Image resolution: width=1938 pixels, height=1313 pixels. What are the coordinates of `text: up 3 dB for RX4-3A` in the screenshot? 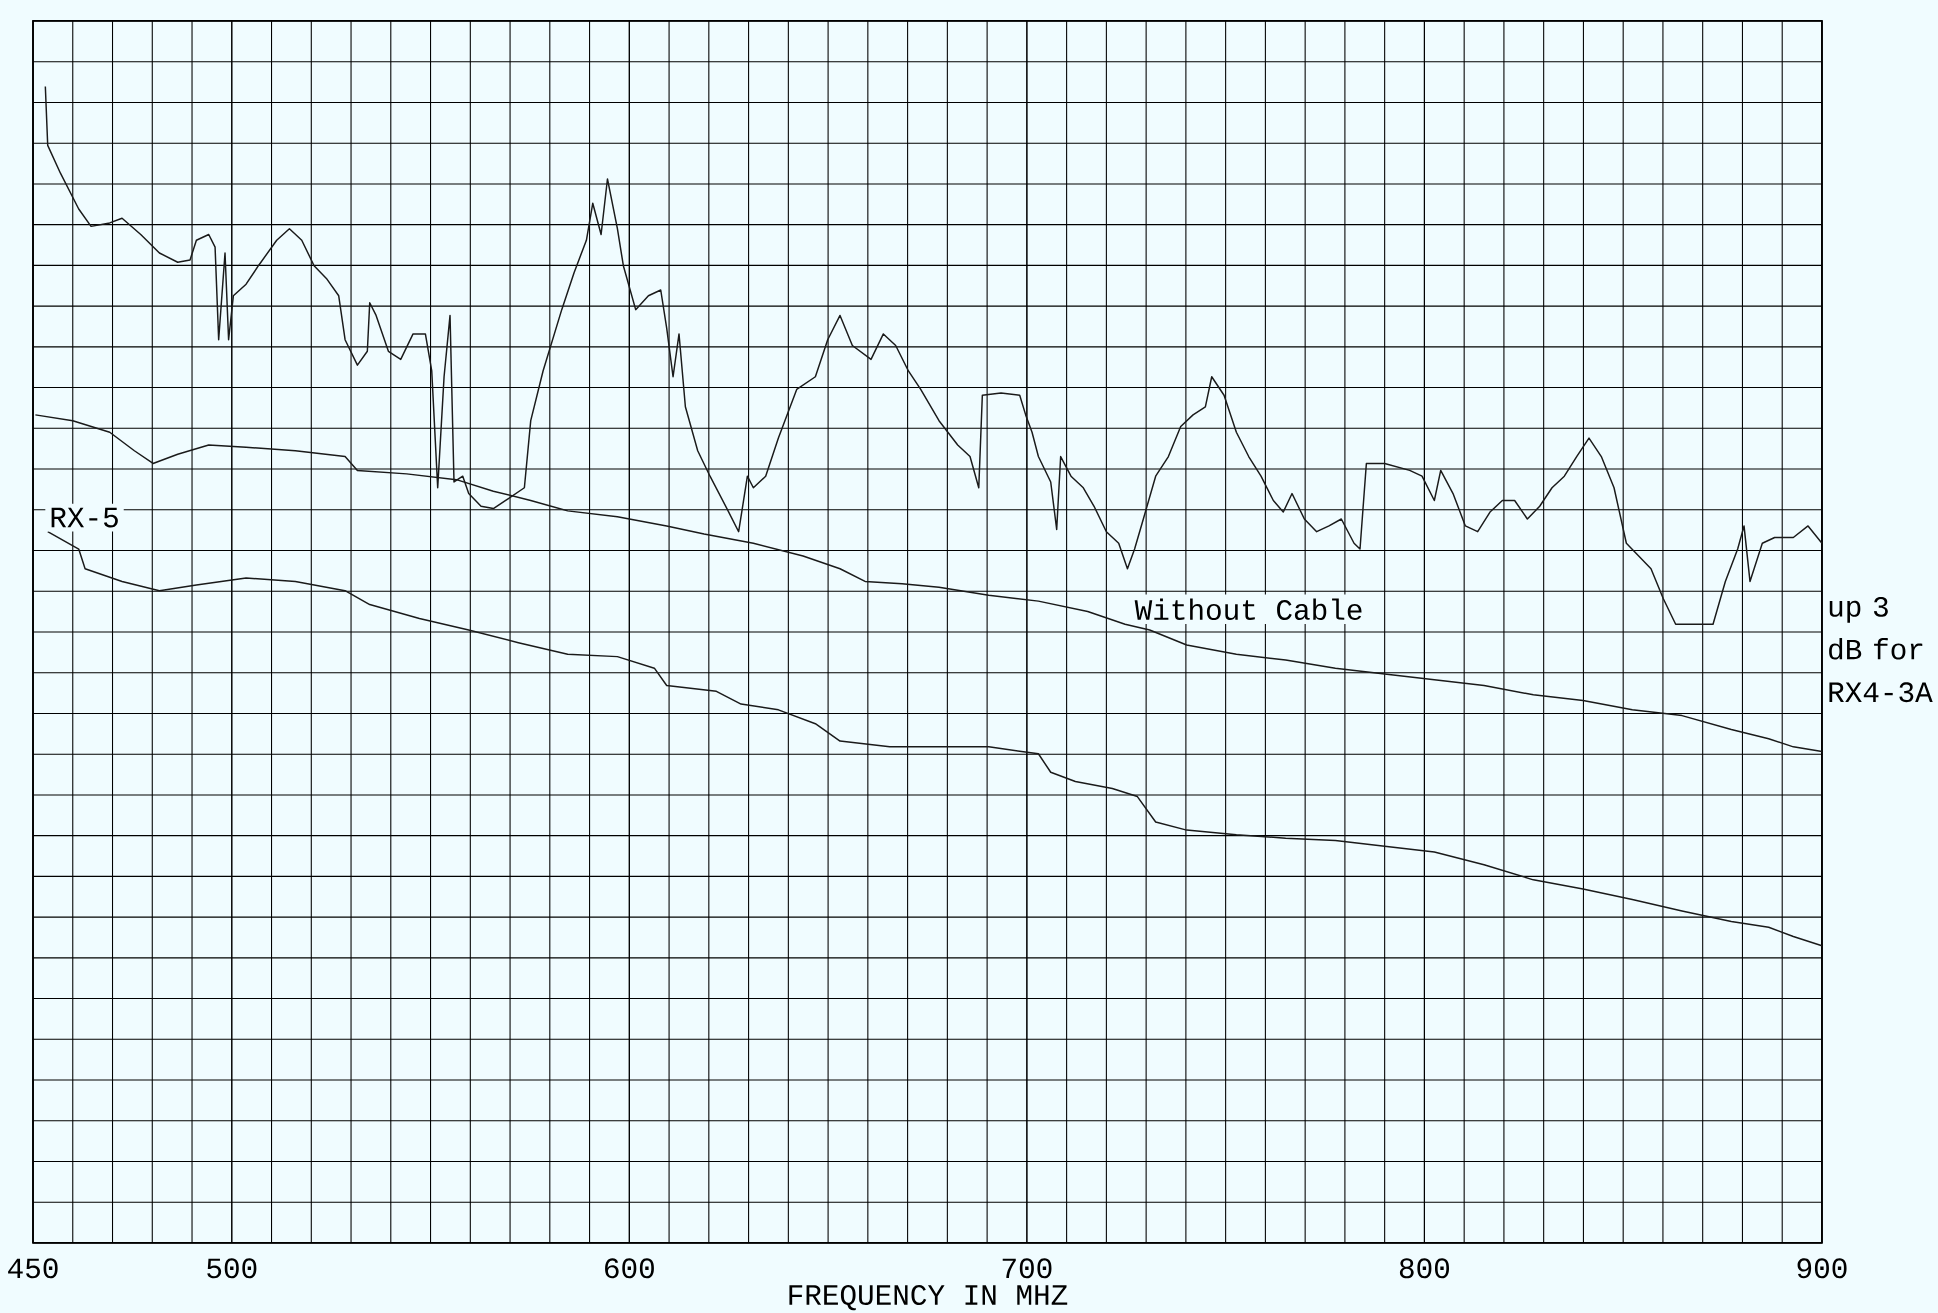 It's located at (1881, 649).